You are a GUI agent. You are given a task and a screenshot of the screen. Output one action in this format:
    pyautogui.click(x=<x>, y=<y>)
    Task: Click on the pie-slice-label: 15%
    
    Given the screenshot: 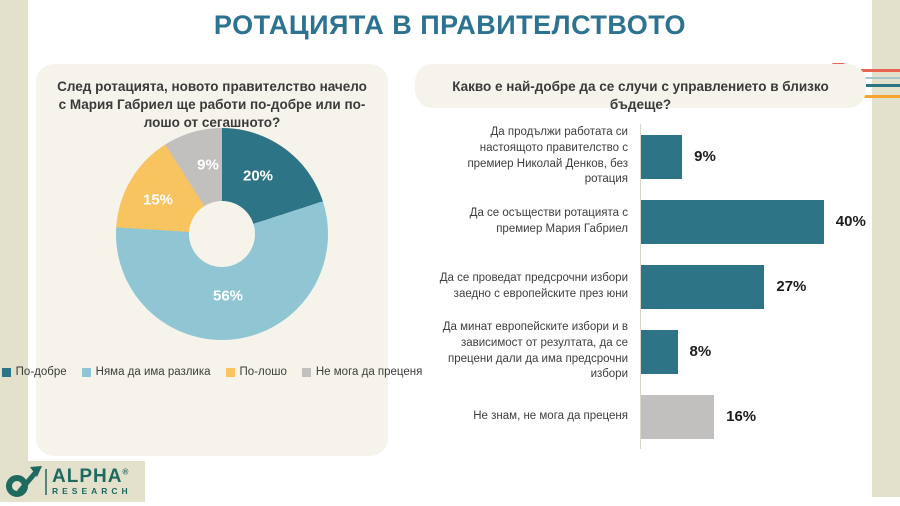 What is the action you would take?
    pyautogui.click(x=158, y=200)
    